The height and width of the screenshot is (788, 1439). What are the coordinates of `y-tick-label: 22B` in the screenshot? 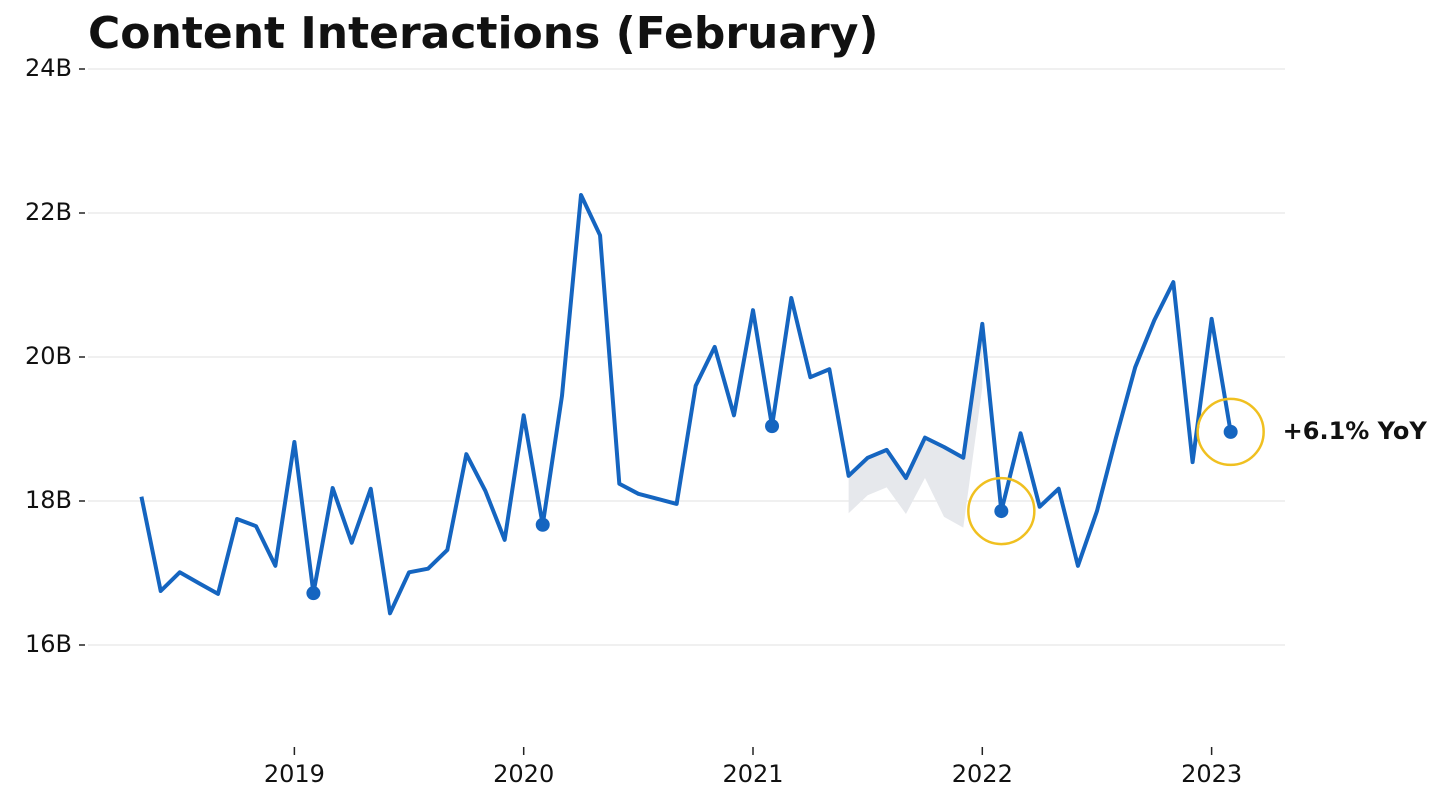 It's located at (48, 212).